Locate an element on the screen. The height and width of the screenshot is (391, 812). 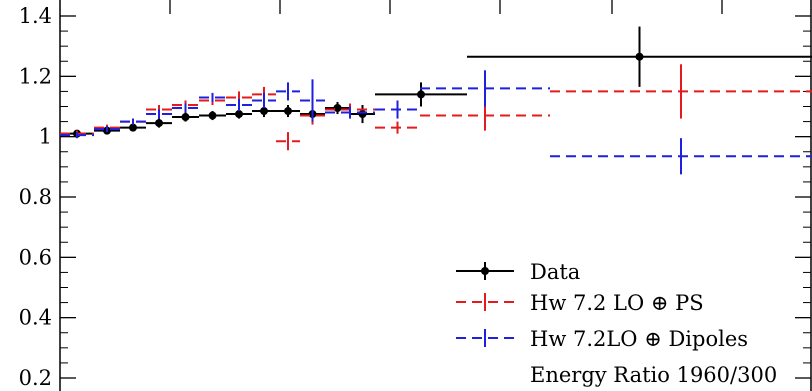
x-axis-ticks is located at coordinates (446, 7).